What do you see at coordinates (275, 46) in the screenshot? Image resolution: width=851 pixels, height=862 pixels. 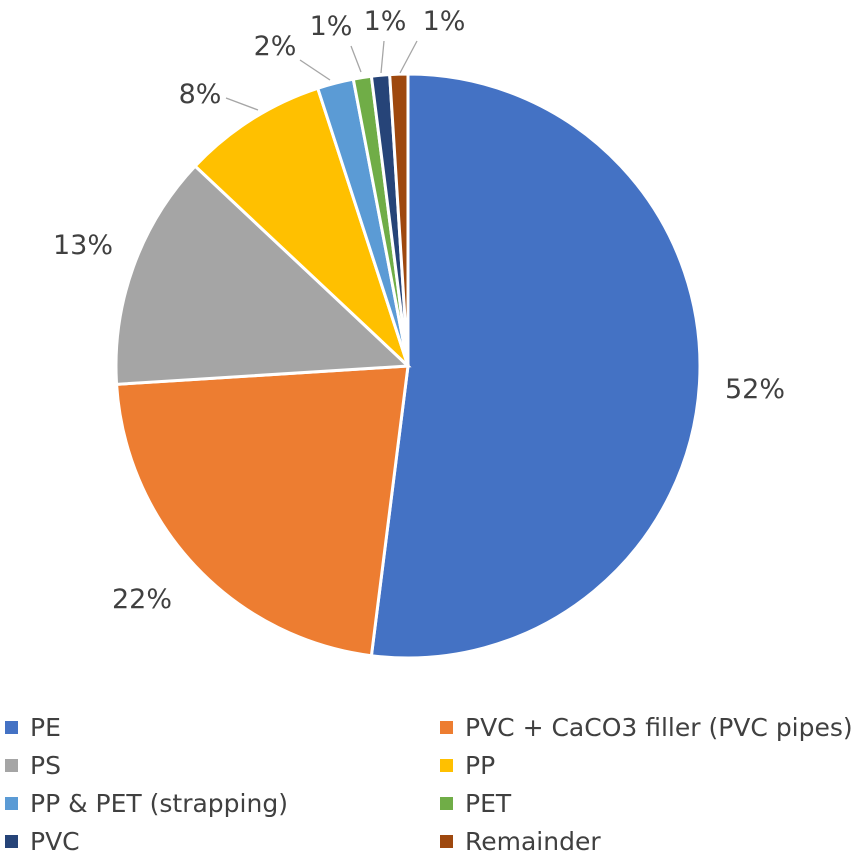 I see `data-label: 2%` at bounding box center [275, 46].